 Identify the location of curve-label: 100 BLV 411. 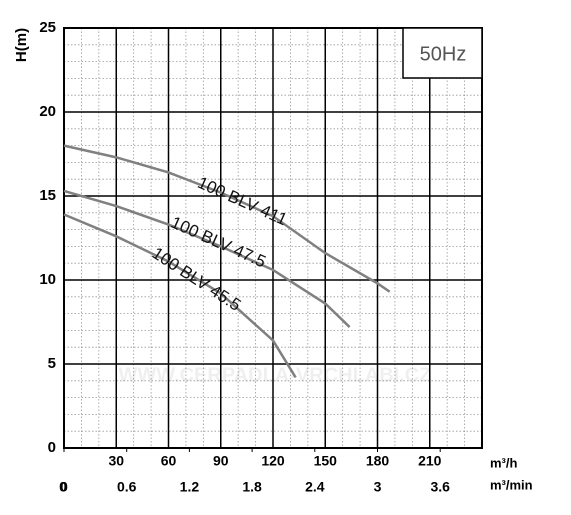
(242, 201).